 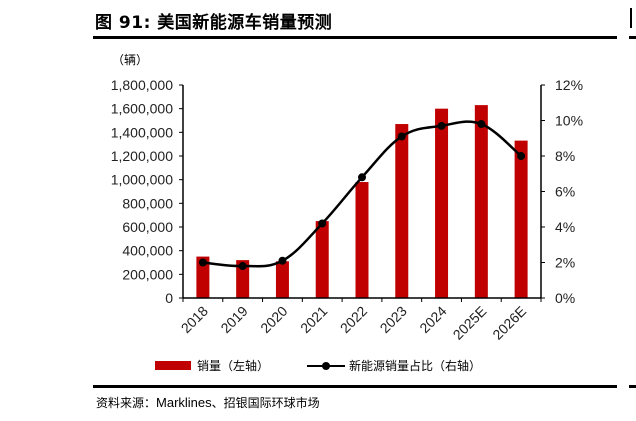 I want to click on source-rule, so click(x=355, y=386).